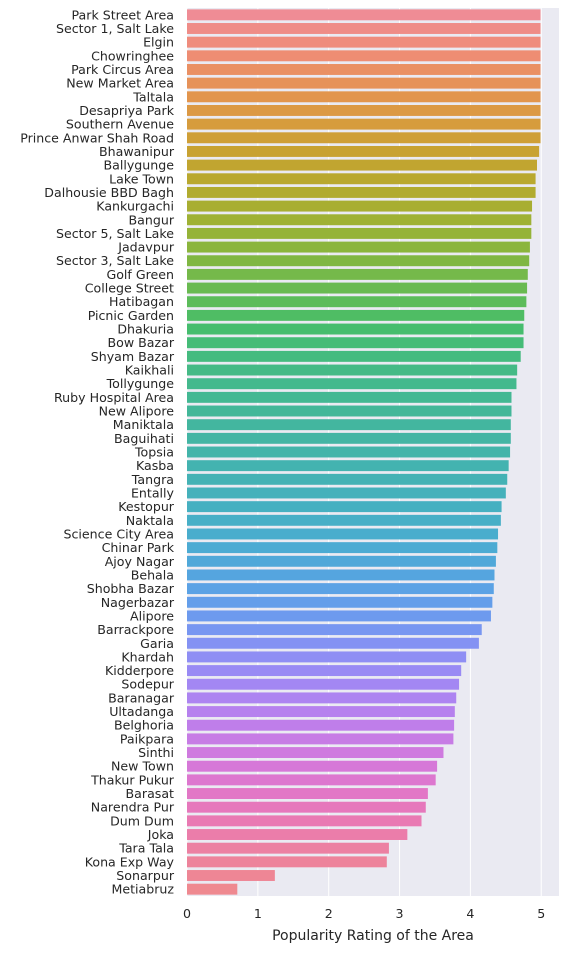 The width and height of the screenshot is (569, 953). What do you see at coordinates (120, 124) in the screenshot?
I see `category-label: Southern Avenue` at bounding box center [120, 124].